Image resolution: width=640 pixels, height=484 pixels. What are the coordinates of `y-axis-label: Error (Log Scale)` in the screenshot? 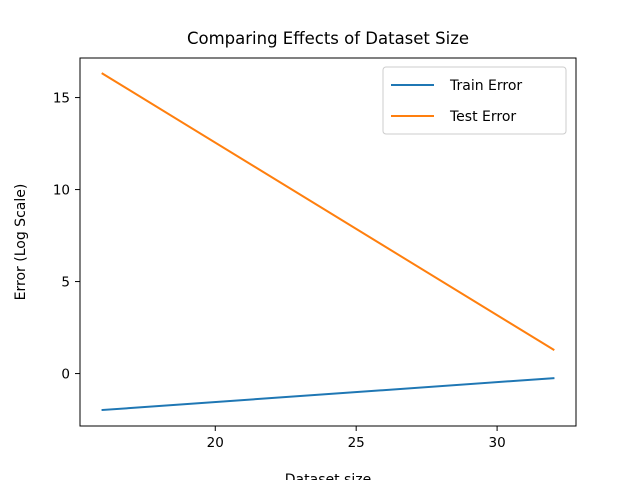 It's located at (21, 242).